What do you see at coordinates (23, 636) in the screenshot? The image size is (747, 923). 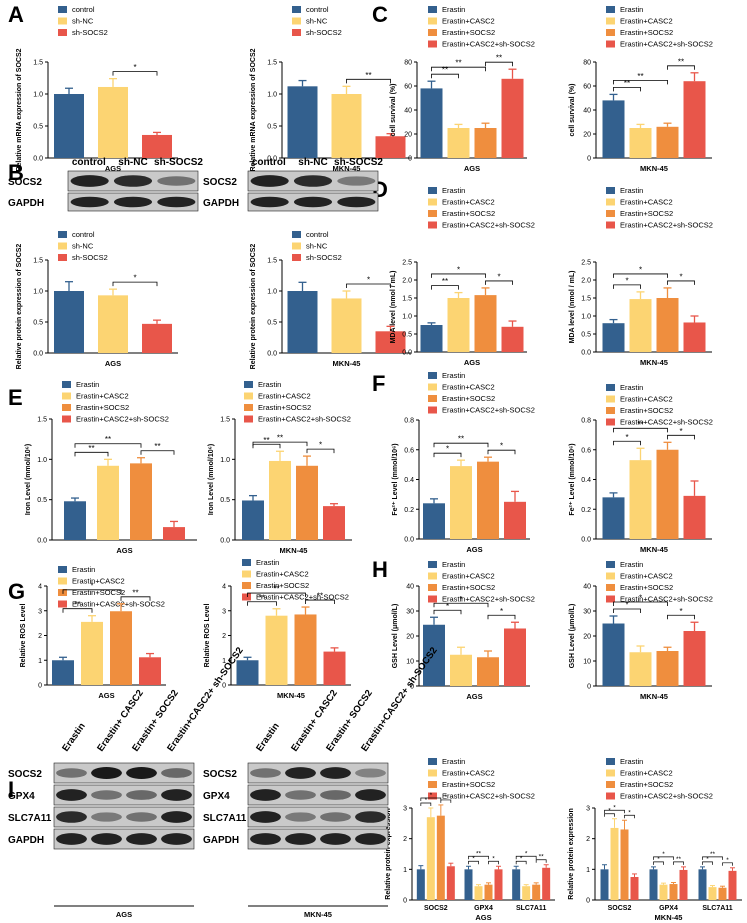 I see `y-axis-label: Relative ROS Level` at bounding box center [23, 636].